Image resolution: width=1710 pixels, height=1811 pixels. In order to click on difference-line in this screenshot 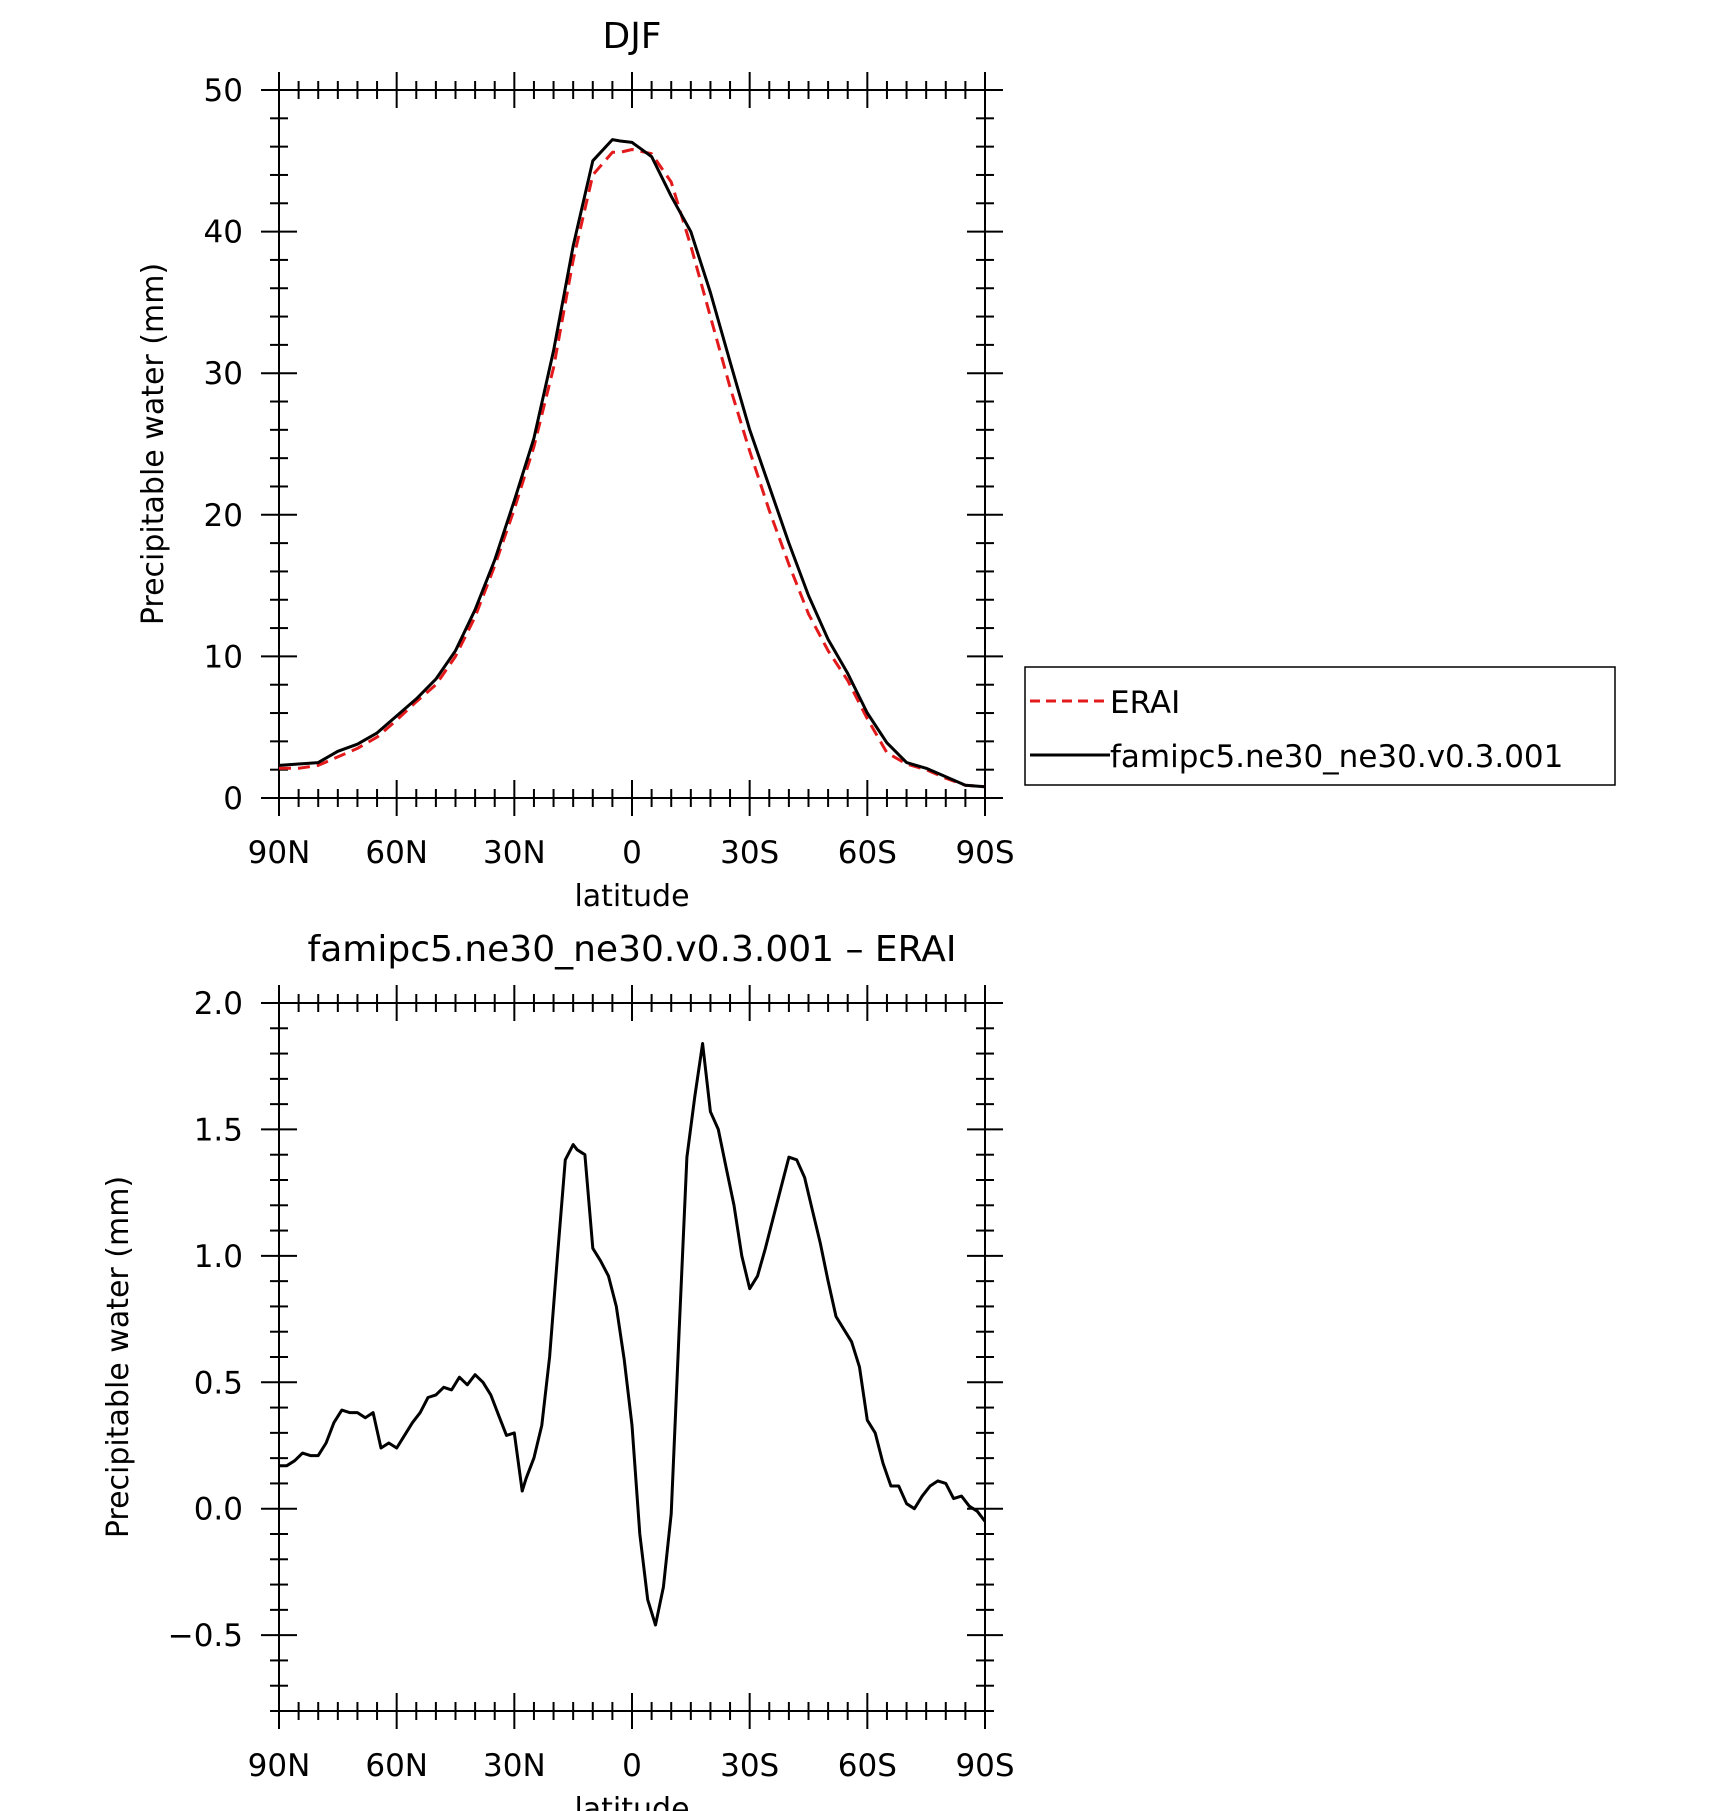, I will do `click(633, 1334)`.